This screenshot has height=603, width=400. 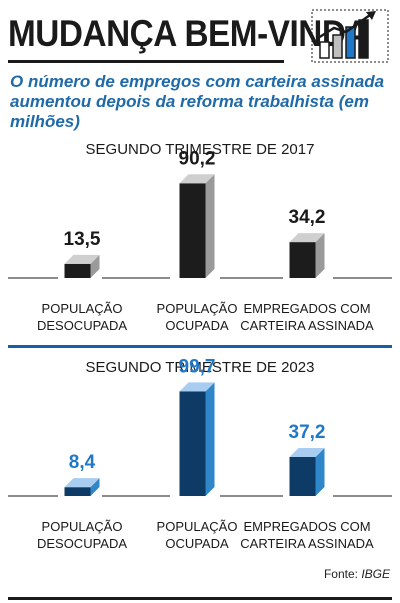 What do you see at coordinates (197, 158) in the screenshot?
I see `data-label: 90,2` at bounding box center [197, 158].